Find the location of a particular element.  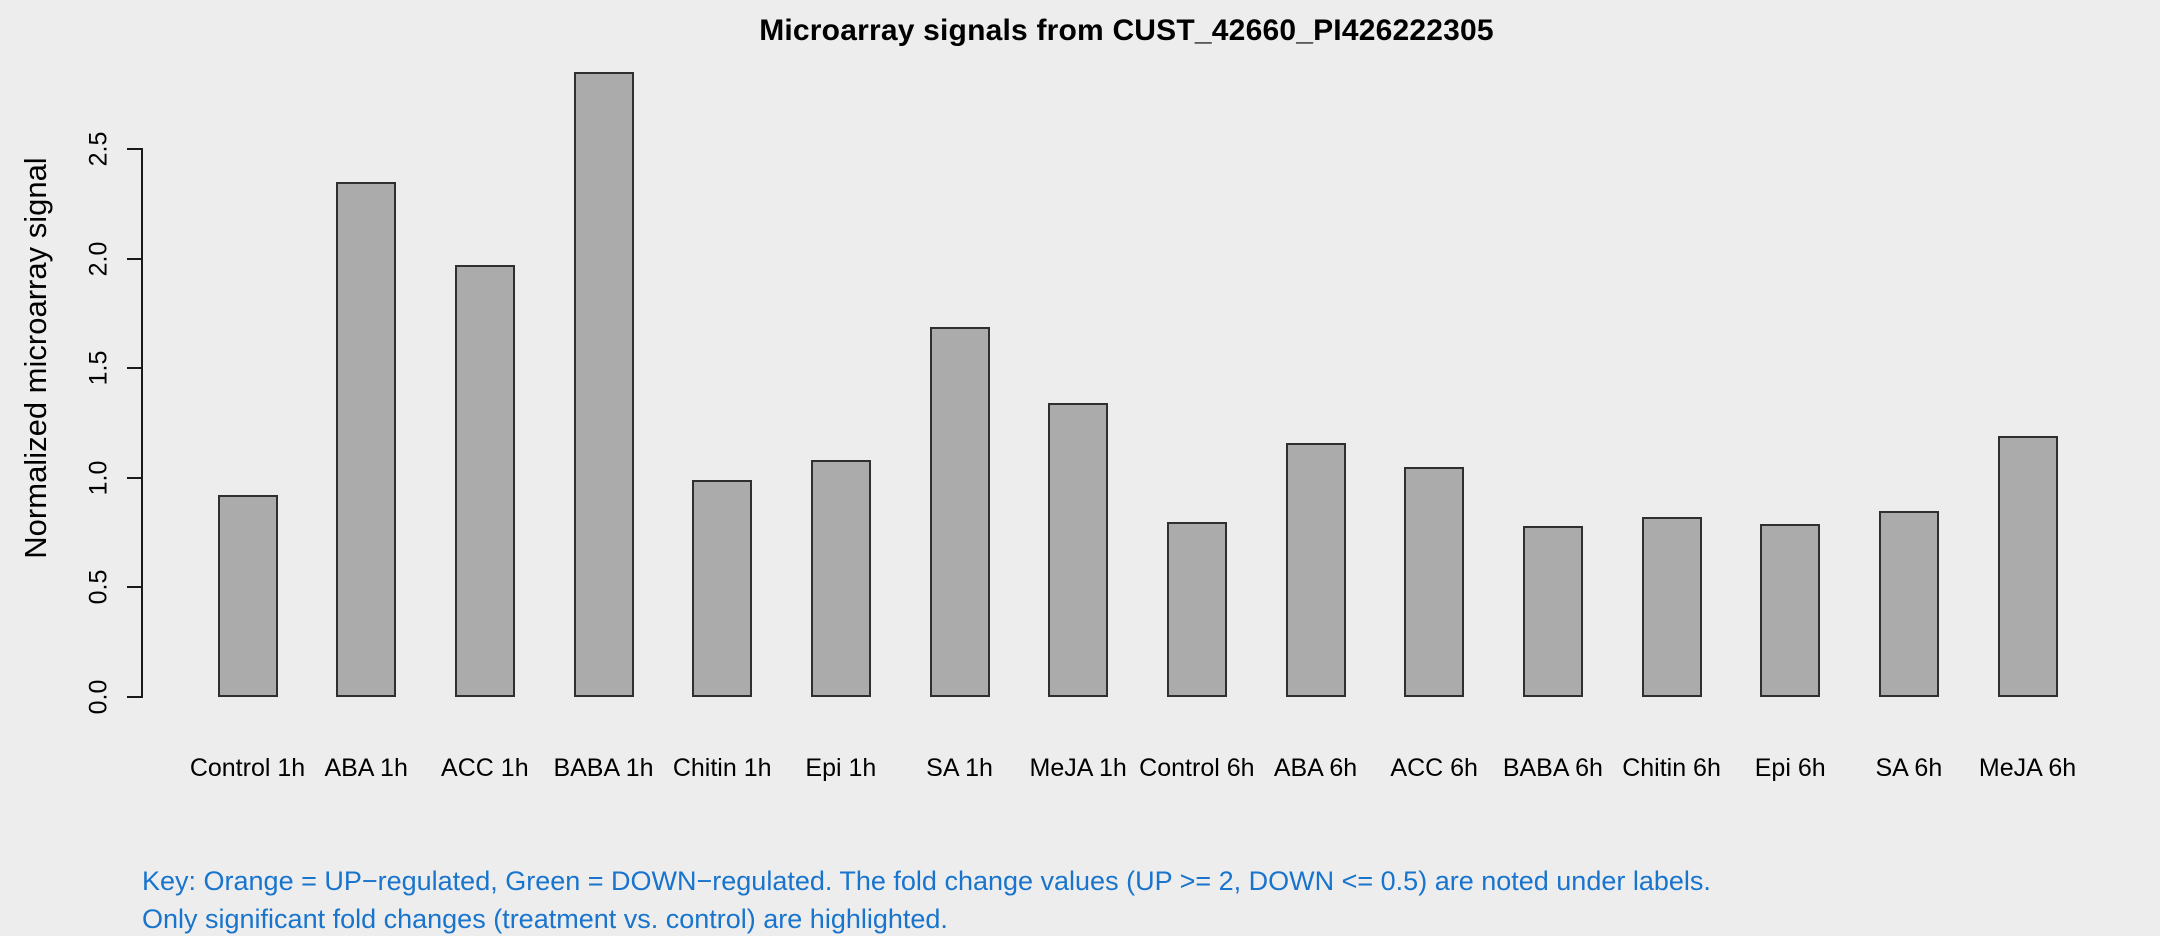

x-category-label: BABA 1h is located at coordinates (603, 768).